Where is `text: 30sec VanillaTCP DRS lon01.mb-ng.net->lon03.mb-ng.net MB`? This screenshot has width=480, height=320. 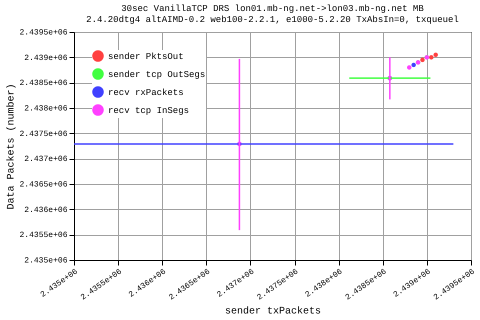 text: 30sec VanillaTCP DRS lon01.mb-ng.net->lon03.mb-ng.net MB is located at coordinates (272, 9).